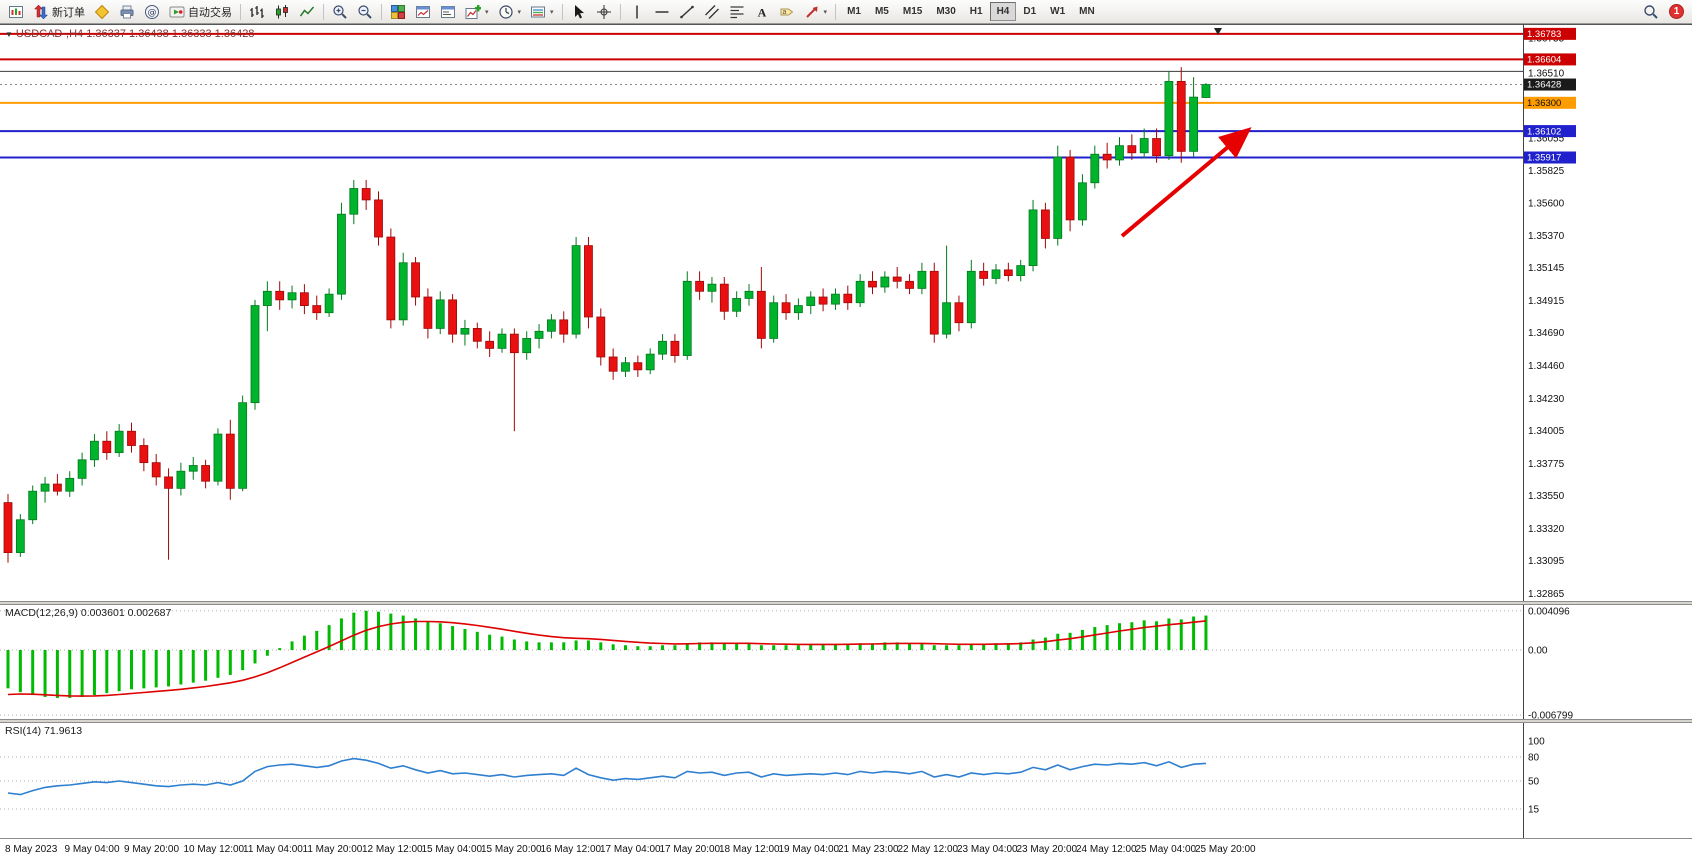 This screenshot has height=861, width=1692. What do you see at coordinates (1546, 171) in the screenshot?
I see `price-tick-label: 1.35825` at bounding box center [1546, 171].